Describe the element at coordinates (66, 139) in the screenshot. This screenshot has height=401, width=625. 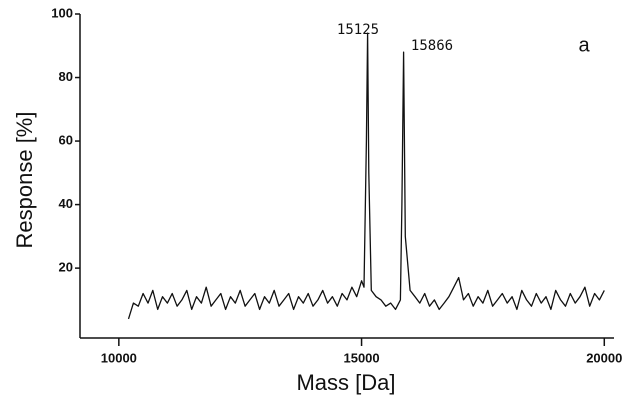
I see `y-tick-label: 60` at that location.